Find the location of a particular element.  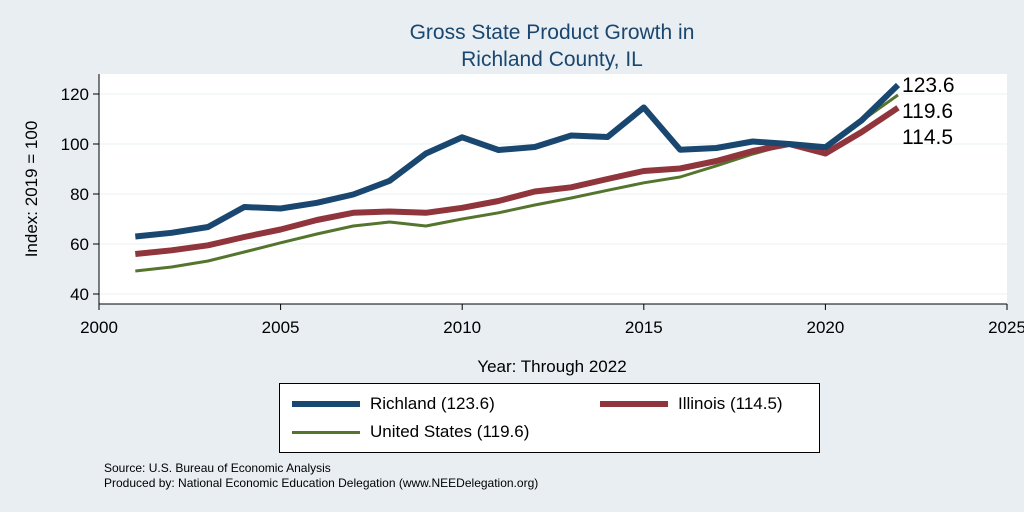

end-label-illinois: 114.5 is located at coordinates (927, 137).